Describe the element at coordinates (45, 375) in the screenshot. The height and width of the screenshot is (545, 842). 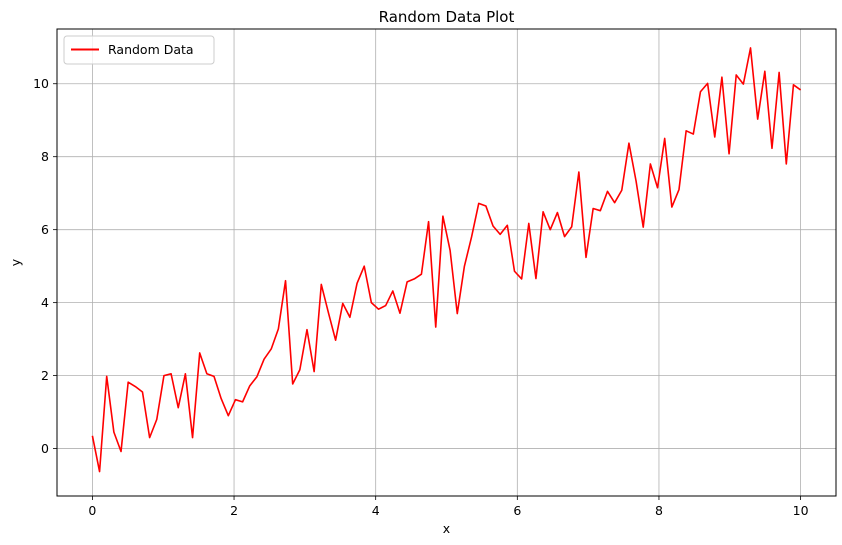
I see `y-tick-label: 2` at that location.